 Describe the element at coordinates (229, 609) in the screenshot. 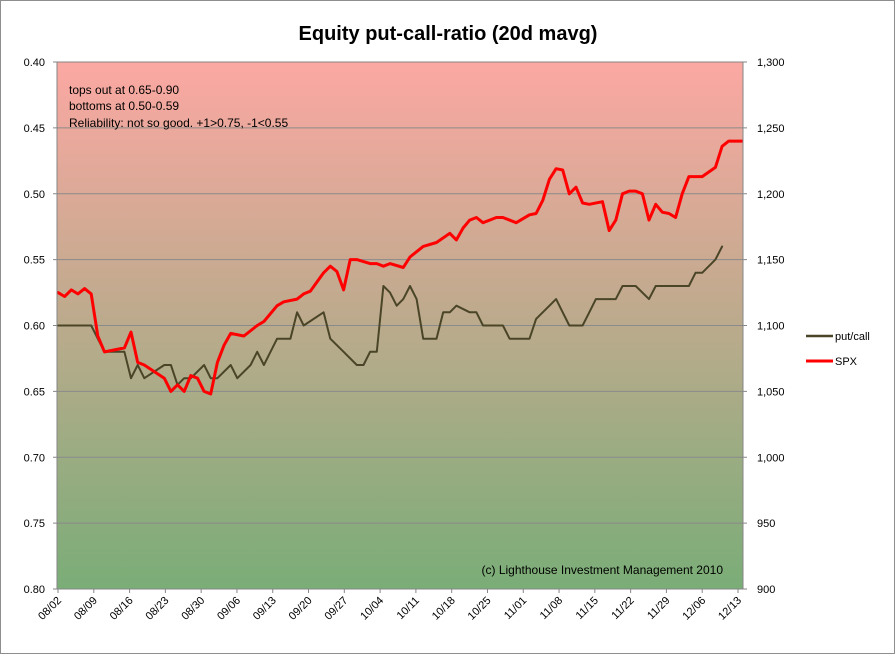

I see `x-tick-label: 09/06` at that location.